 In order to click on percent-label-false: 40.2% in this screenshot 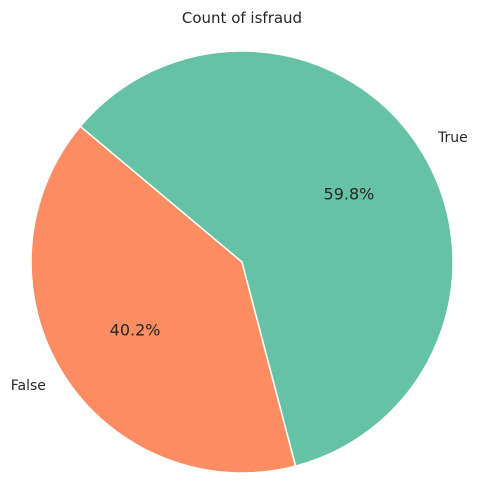, I will do `click(135, 329)`.